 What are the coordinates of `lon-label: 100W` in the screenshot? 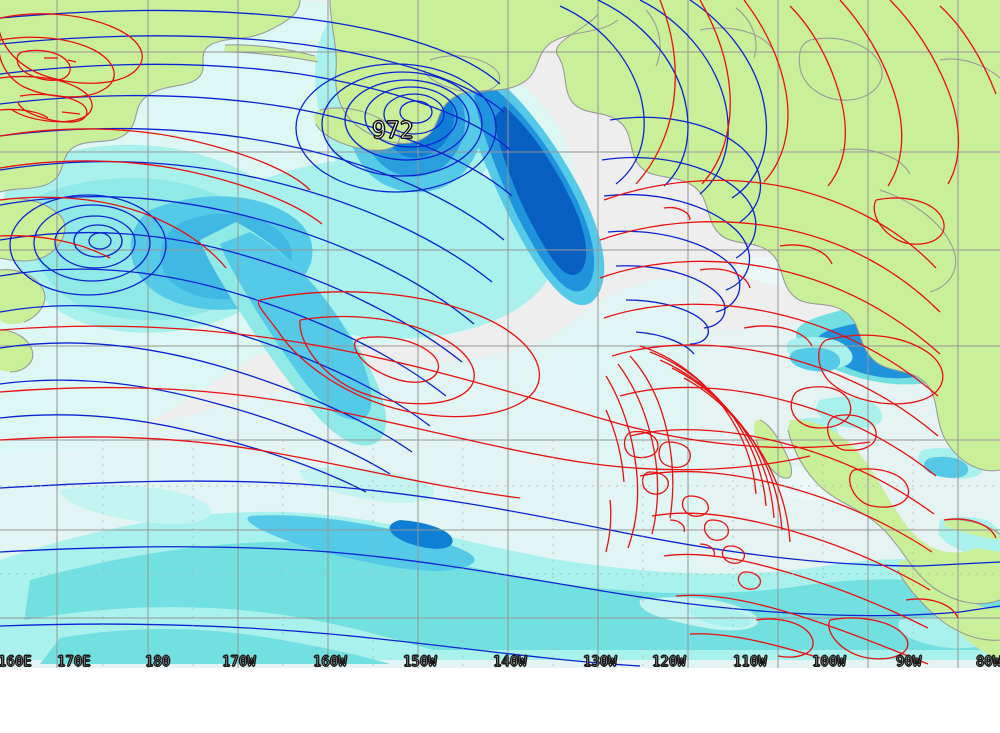 It's located at (829, 662).